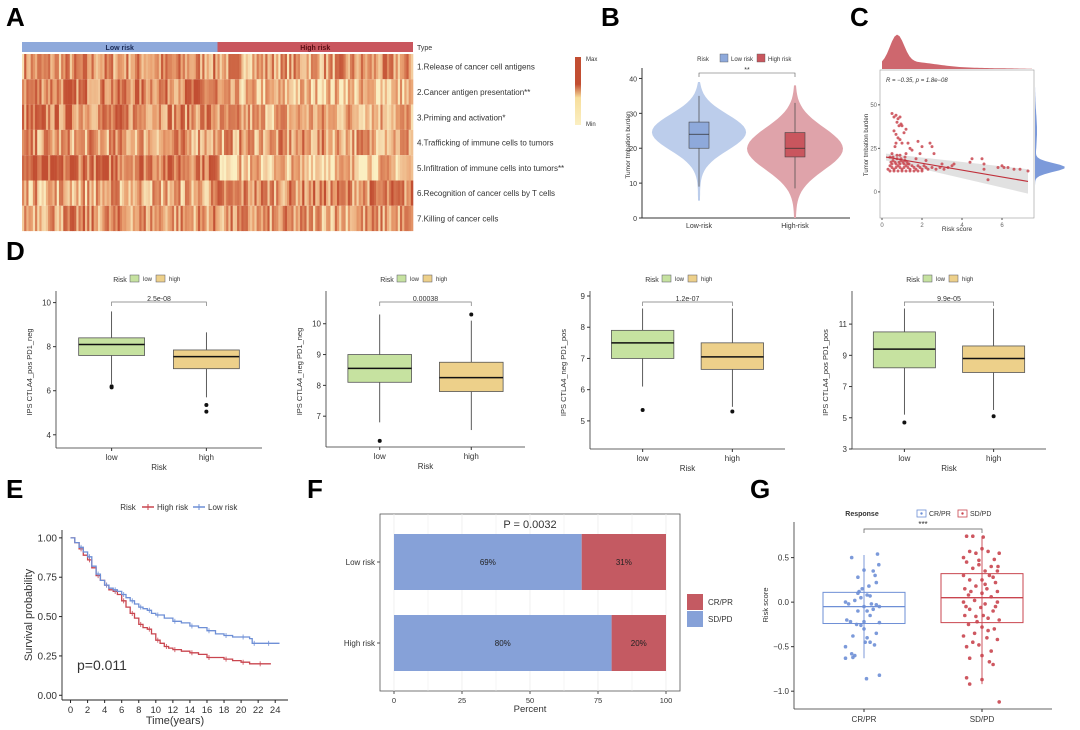  Describe the element at coordinates (949, 299) in the screenshot. I see `p-value-label: 9.9e-05` at that location.